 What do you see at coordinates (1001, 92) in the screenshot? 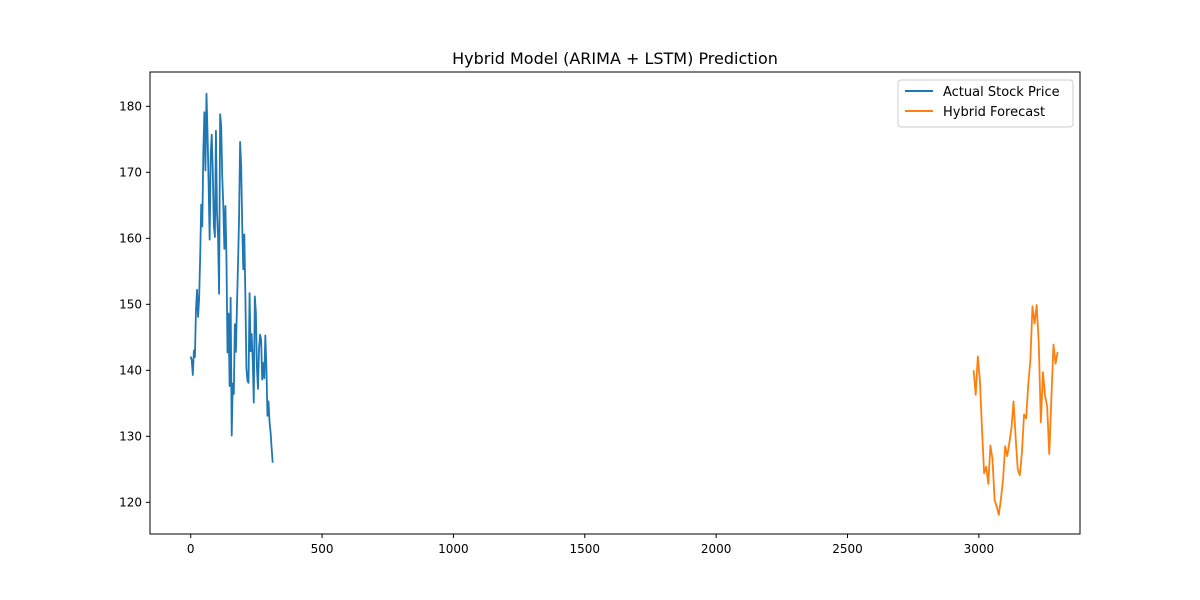
I see `legend-label-actual: Actual Stock Price` at bounding box center [1001, 92].